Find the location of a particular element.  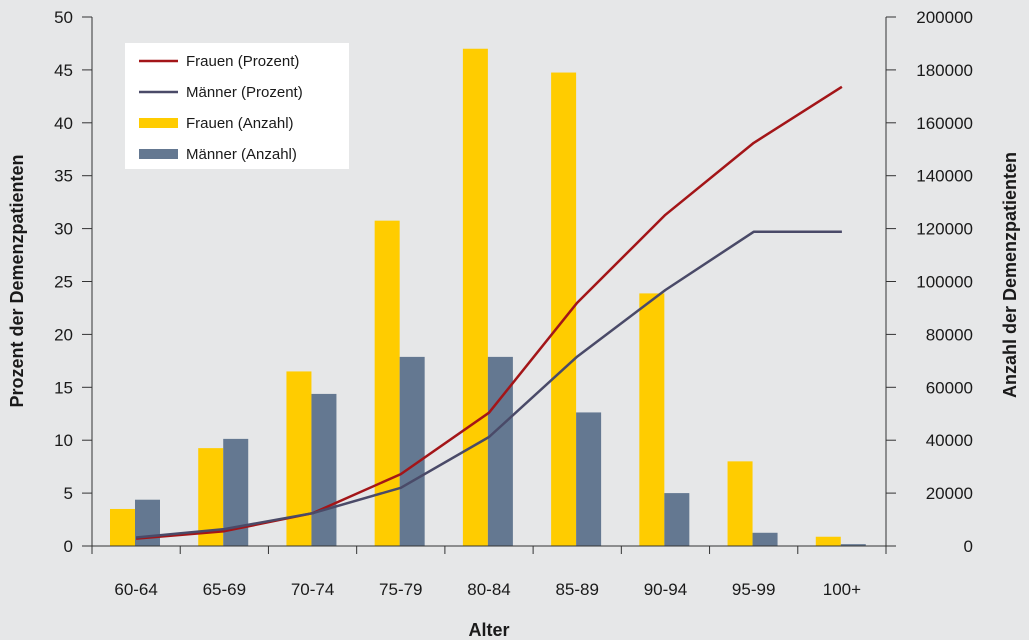

y-right-tick-label: 100000 is located at coordinates (944, 282).